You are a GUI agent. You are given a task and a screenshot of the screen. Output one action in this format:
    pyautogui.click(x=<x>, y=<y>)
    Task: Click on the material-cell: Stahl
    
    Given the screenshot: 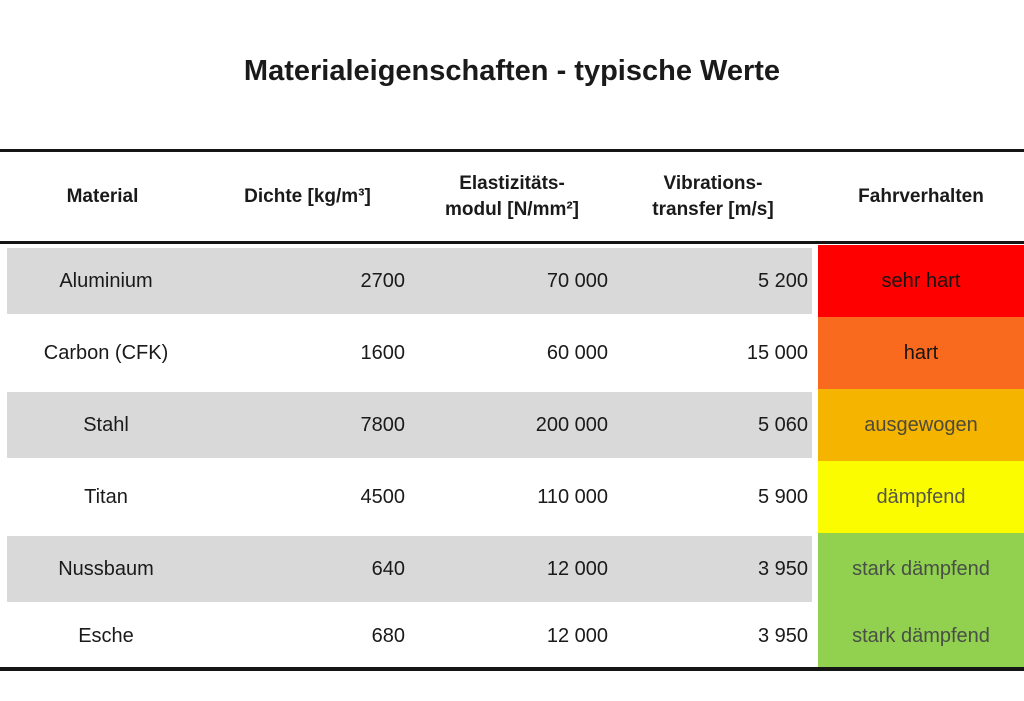 What is the action you would take?
    pyautogui.click(x=106, y=424)
    